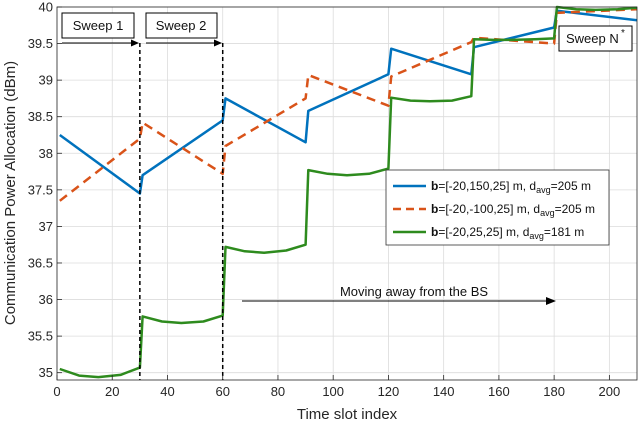 This screenshot has width=640, height=426. Describe the element at coordinates (333, 391) in the screenshot. I see `x-tick-label: 100` at that location.